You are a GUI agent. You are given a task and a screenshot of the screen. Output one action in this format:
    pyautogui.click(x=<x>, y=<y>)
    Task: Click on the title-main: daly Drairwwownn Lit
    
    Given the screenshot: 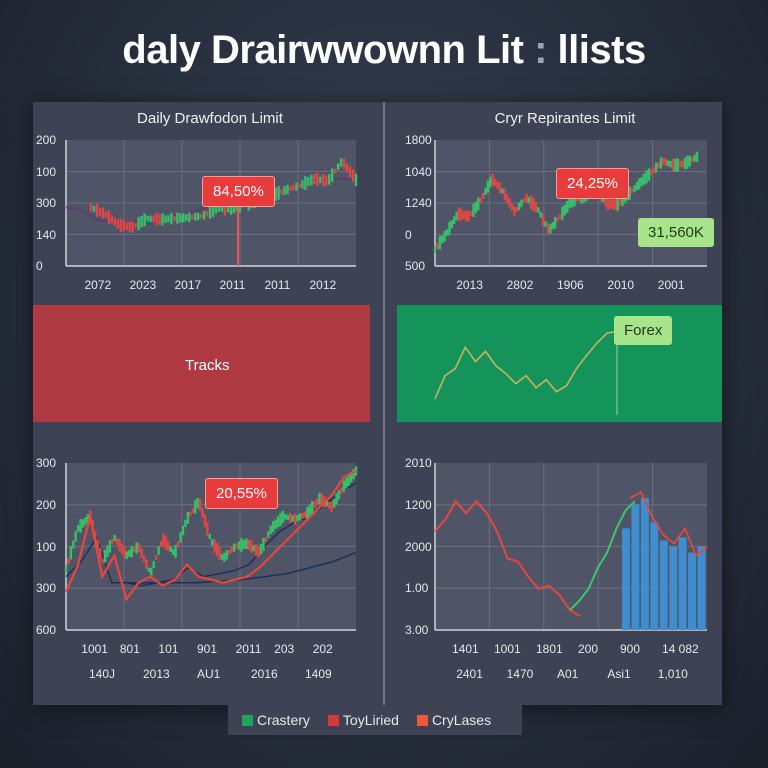 What is the action you would take?
    pyautogui.click(x=323, y=50)
    